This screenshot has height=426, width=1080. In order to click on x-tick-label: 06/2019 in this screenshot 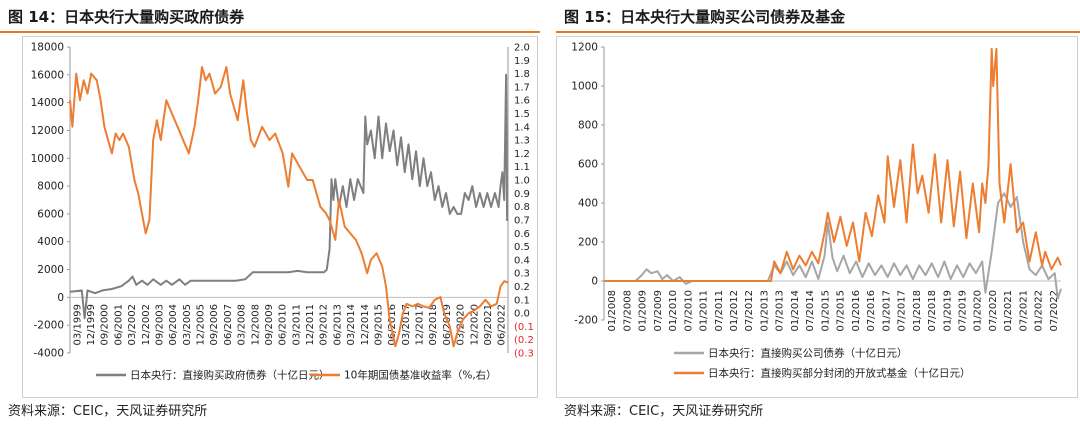, I will do `click(447, 325)`.